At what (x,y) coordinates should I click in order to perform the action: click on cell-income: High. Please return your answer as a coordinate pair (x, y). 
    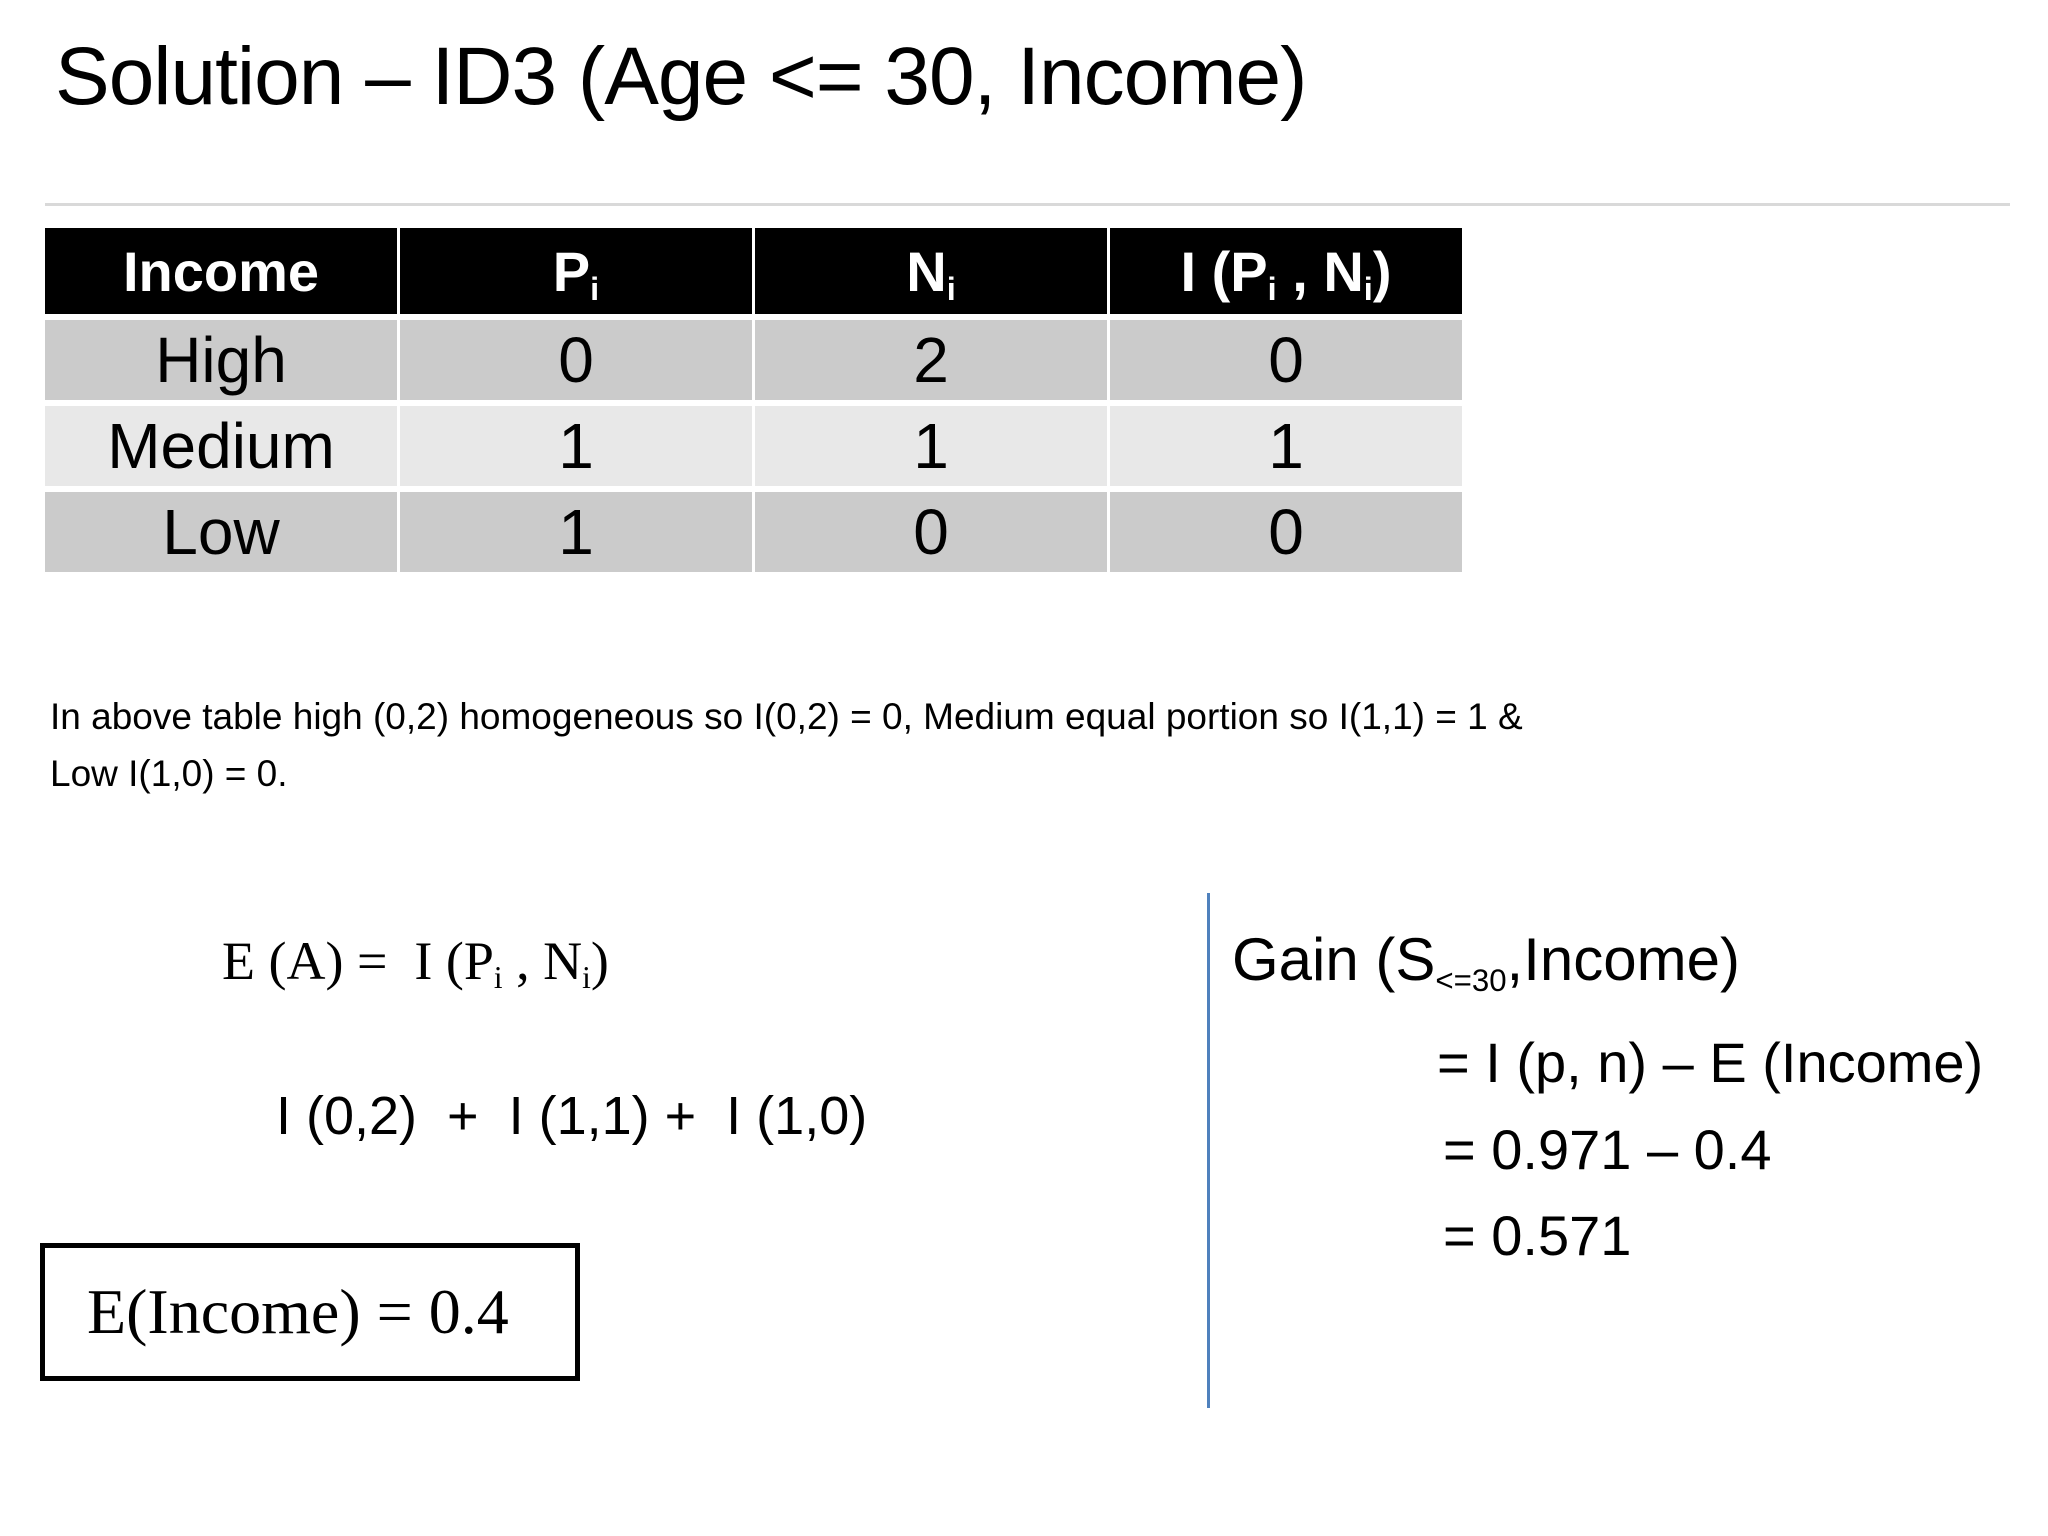
    Looking at the image, I should click on (221, 360).